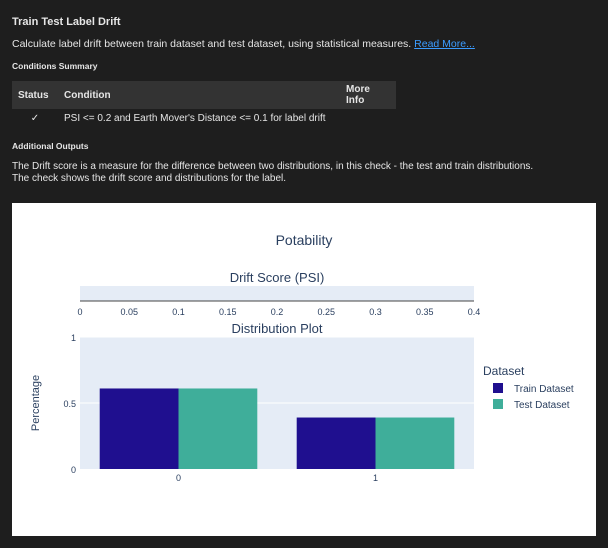 The height and width of the screenshot is (548, 608). Describe the element at coordinates (326, 312) in the screenshot. I see `drift-tick-label: 0.25` at that location.